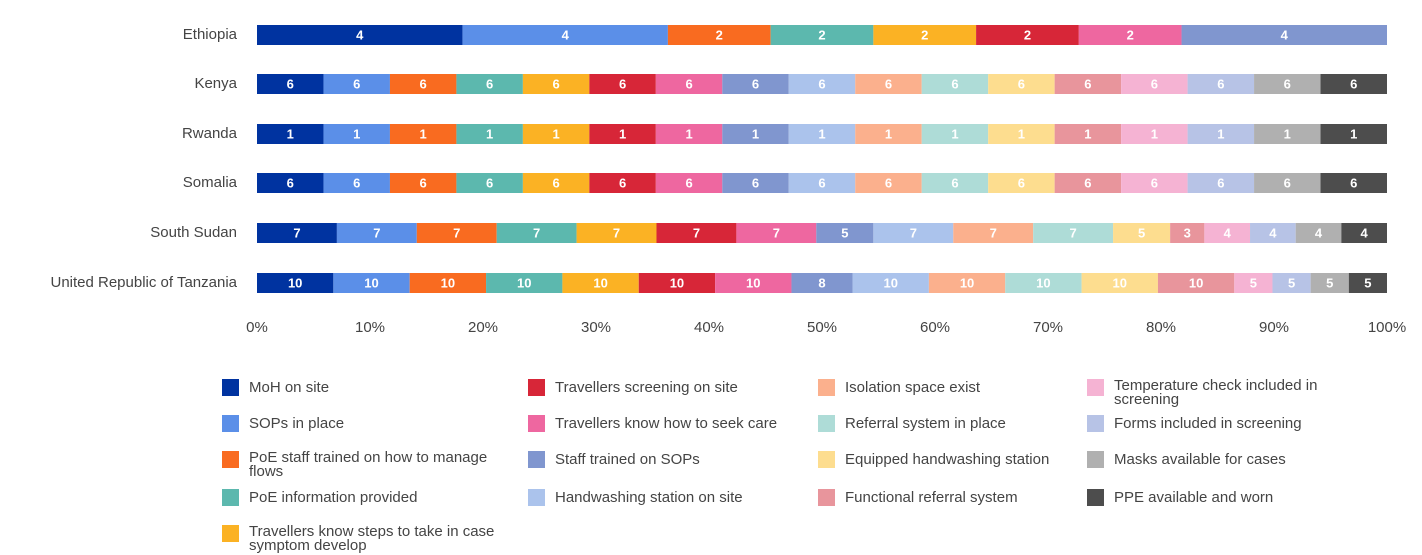 This screenshot has width=1422, height=555. Describe the element at coordinates (210, 133) in the screenshot. I see `y-tick-label: Rwanda` at that location.